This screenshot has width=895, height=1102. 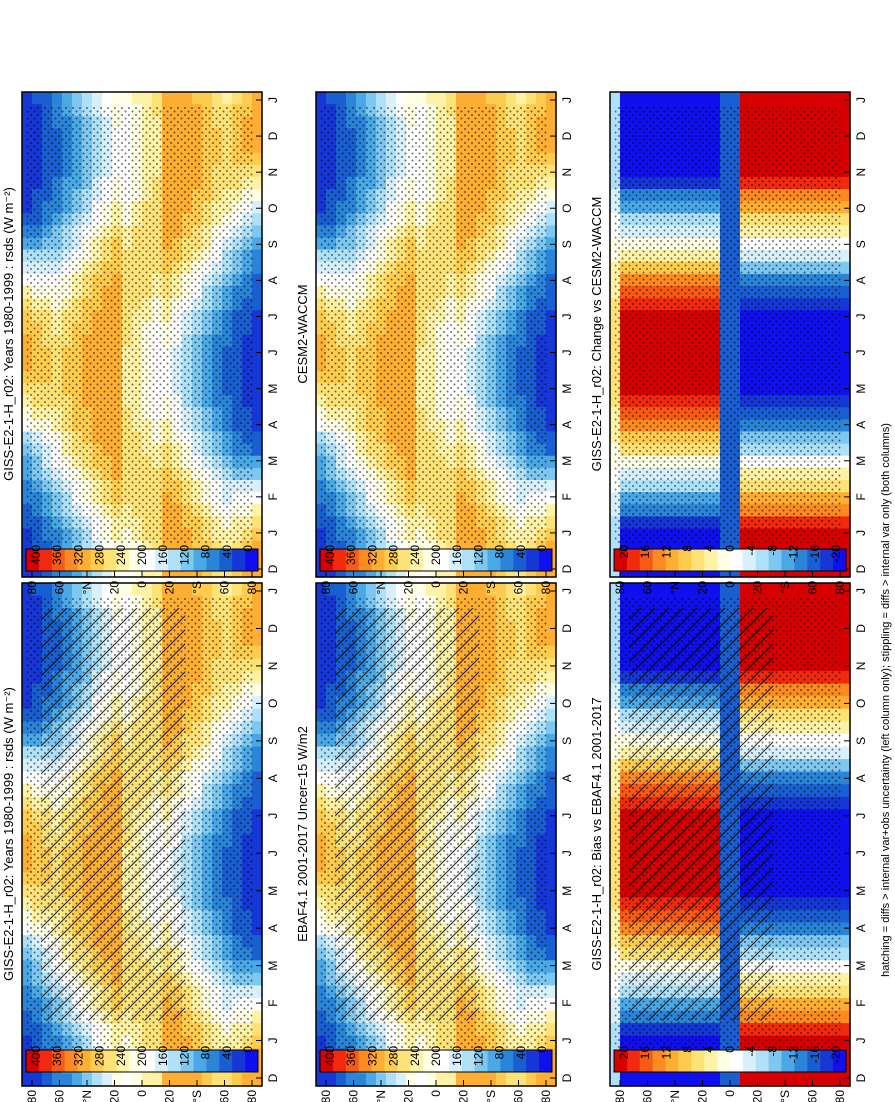 What do you see at coordinates (436, 584) in the screenshot?
I see `lat-tick-label: 0` at bounding box center [436, 584].